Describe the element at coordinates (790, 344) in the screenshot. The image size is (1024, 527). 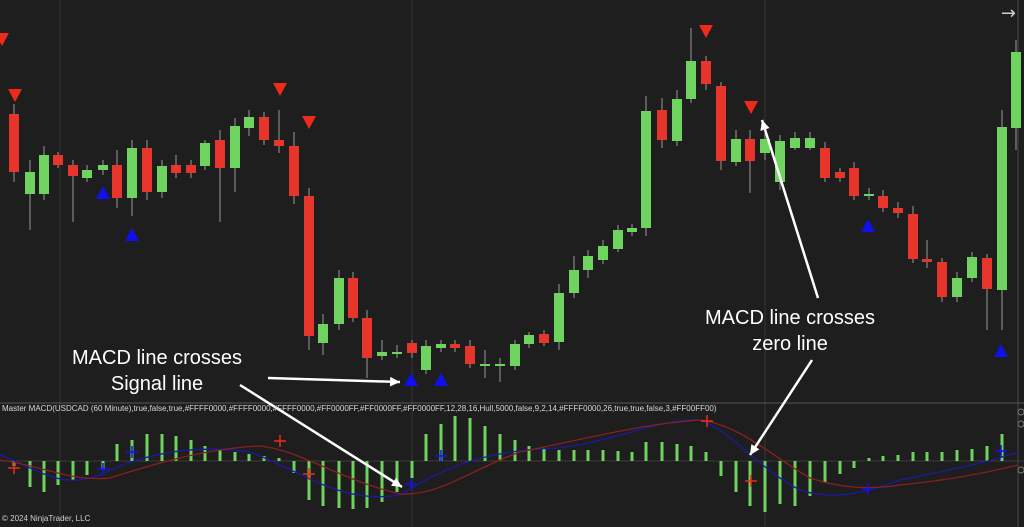
I see `annotation-line: zero line` at that location.